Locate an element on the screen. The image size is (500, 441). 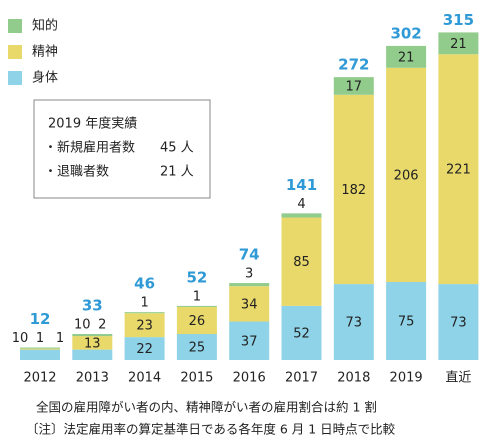
value-label: 13 is located at coordinates (92, 343).